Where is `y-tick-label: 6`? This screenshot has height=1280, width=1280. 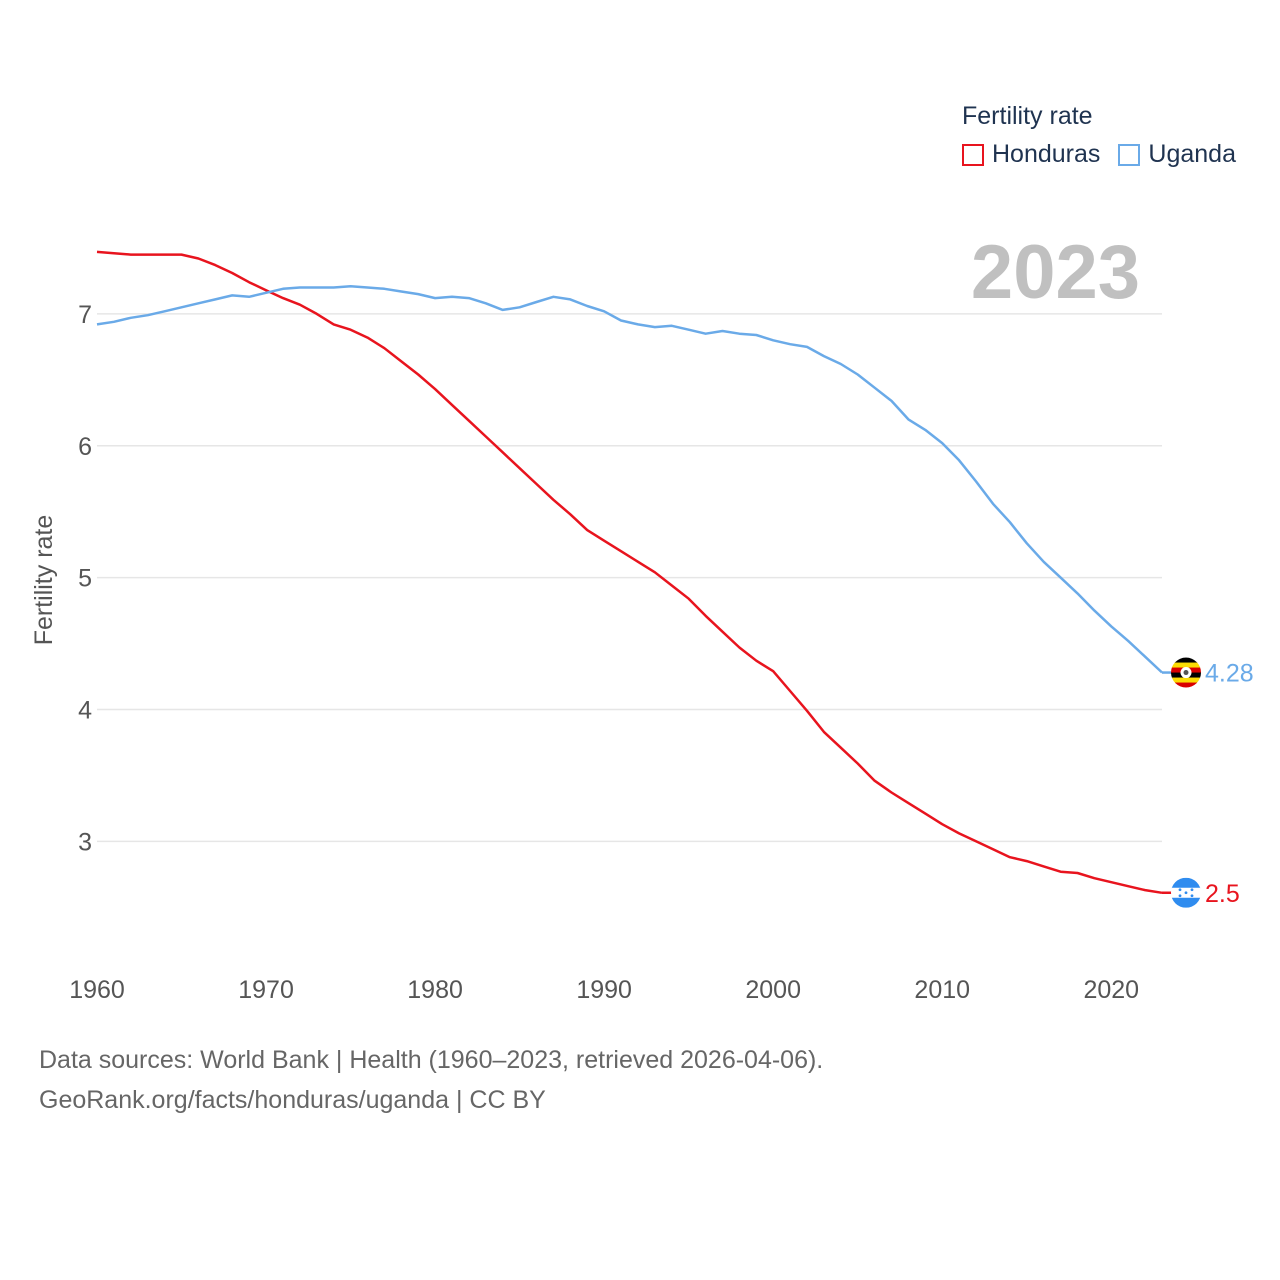
y-tick-label: 6 is located at coordinates (85, 447).